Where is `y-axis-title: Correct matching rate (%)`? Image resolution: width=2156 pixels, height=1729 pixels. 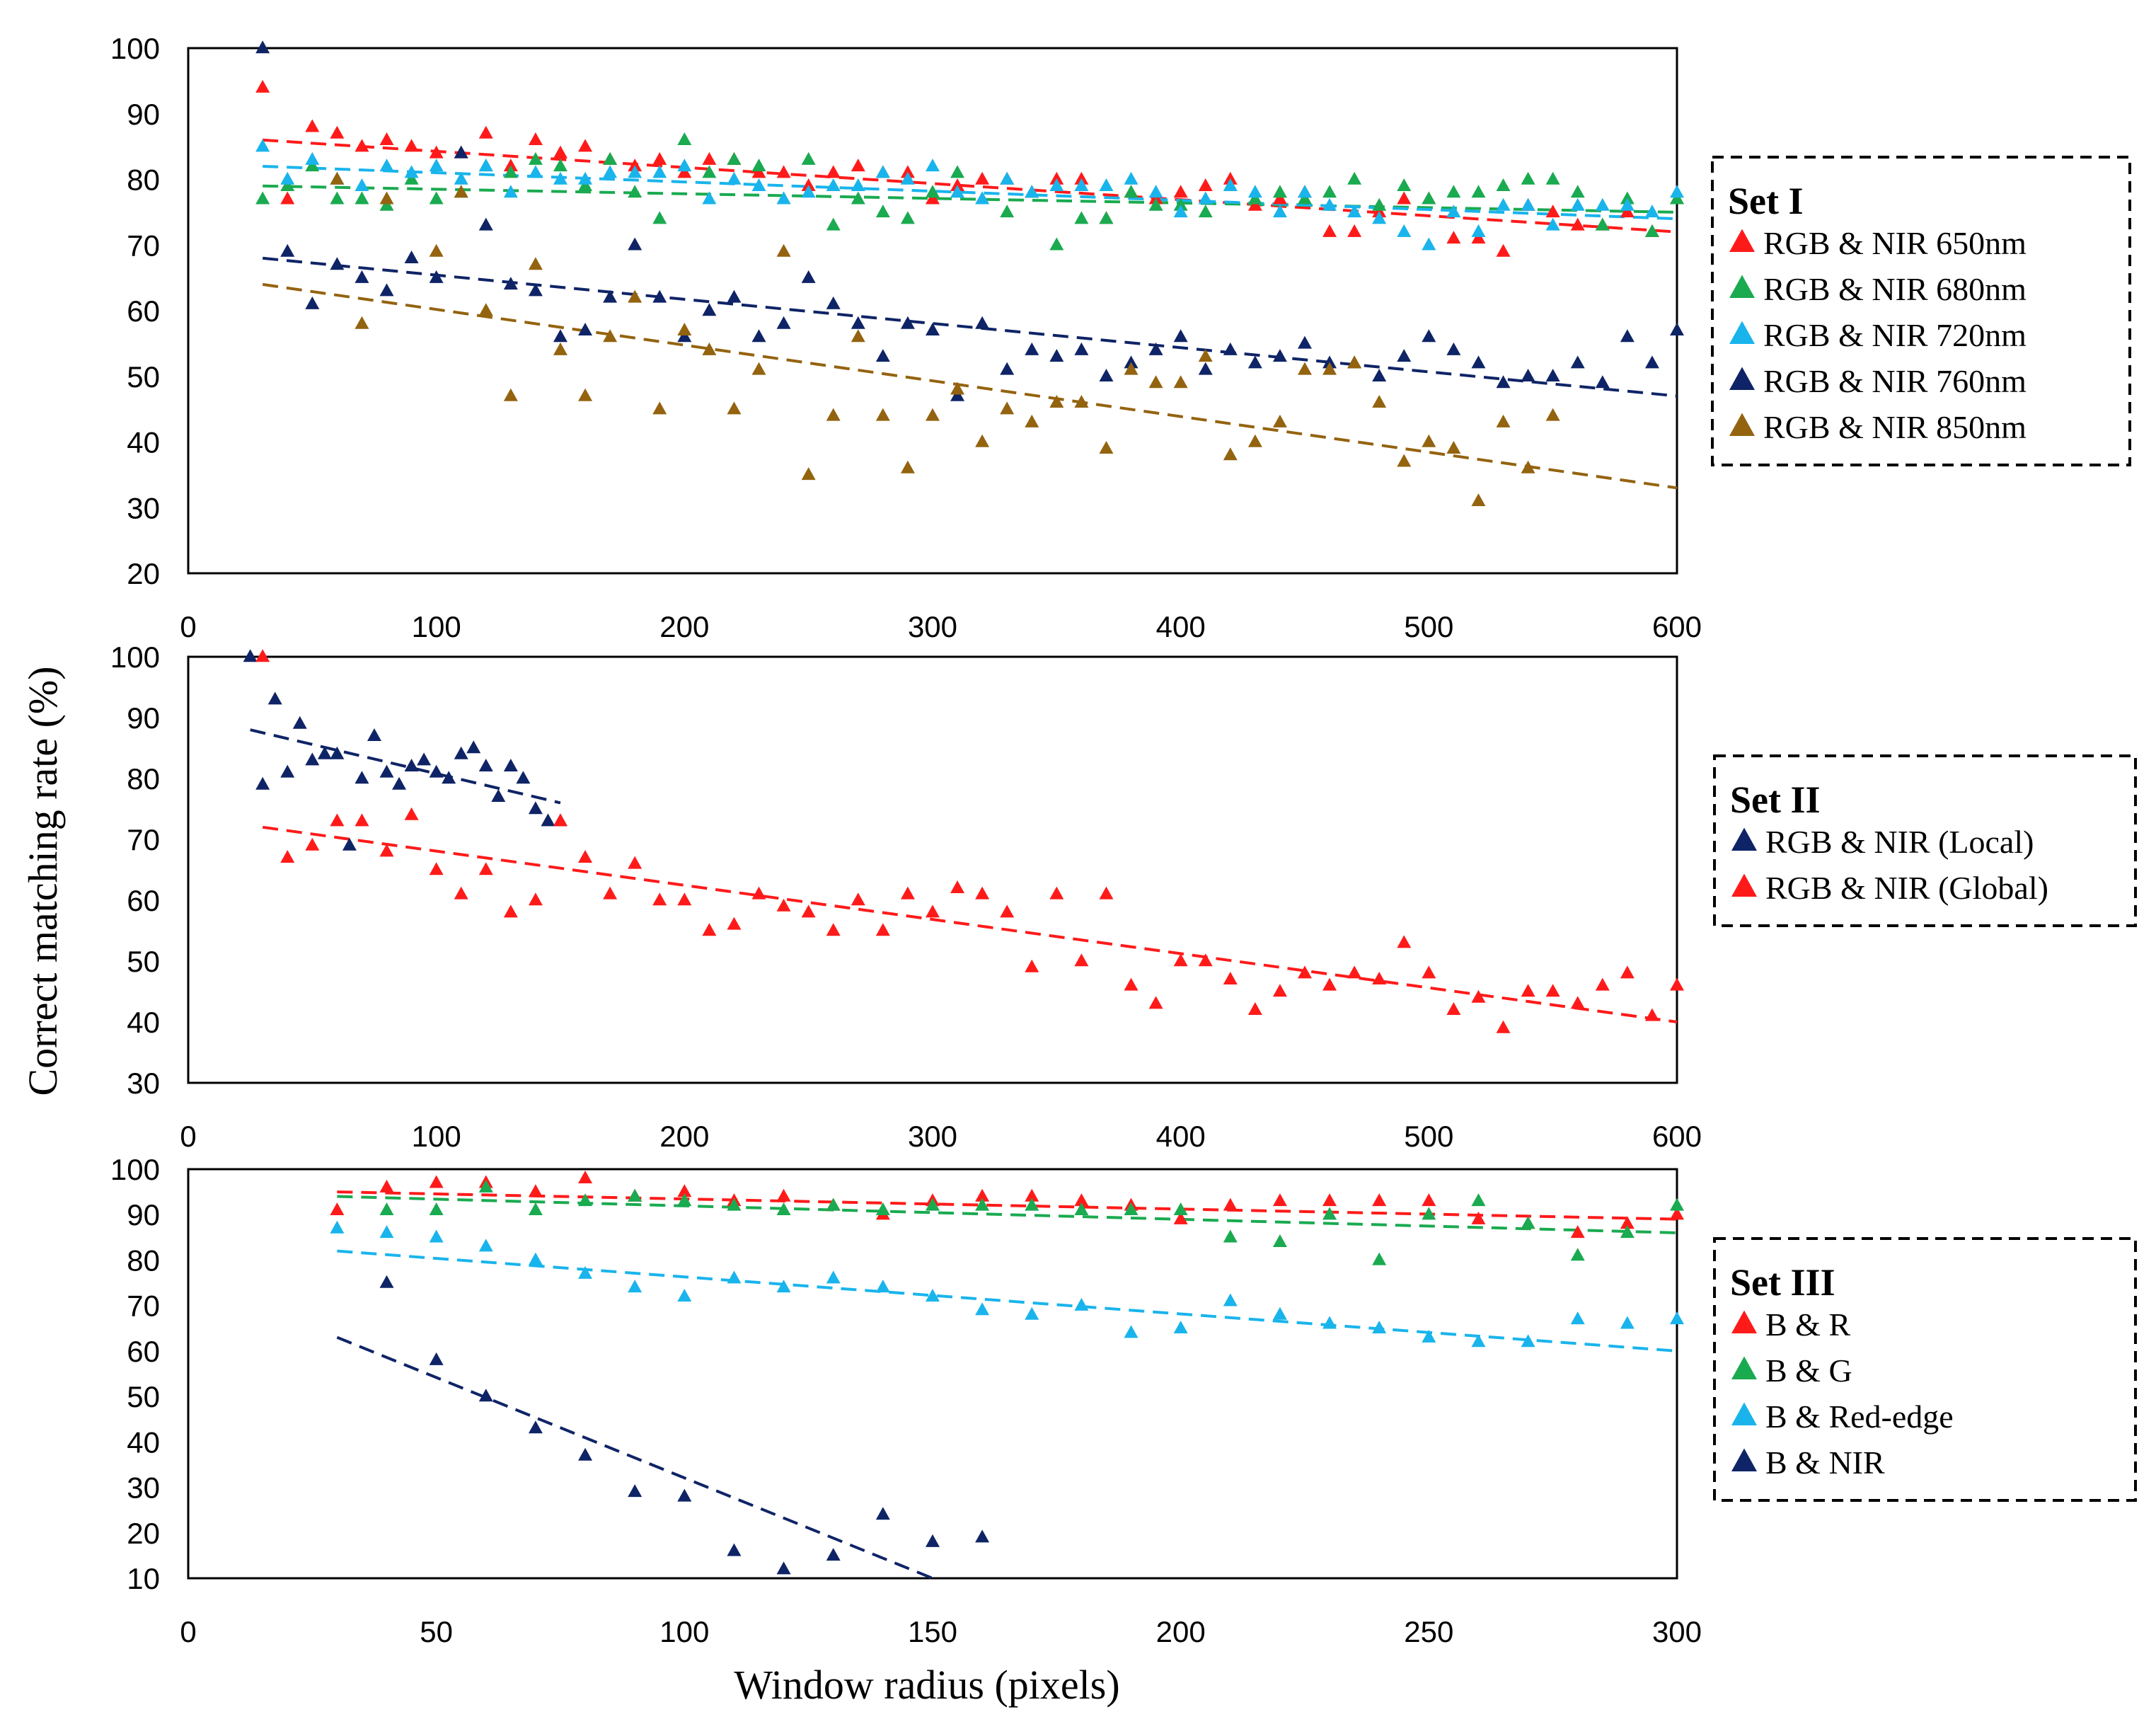
y-axis-title: Correct matching rate (%) is located at coordinates (43, 881).